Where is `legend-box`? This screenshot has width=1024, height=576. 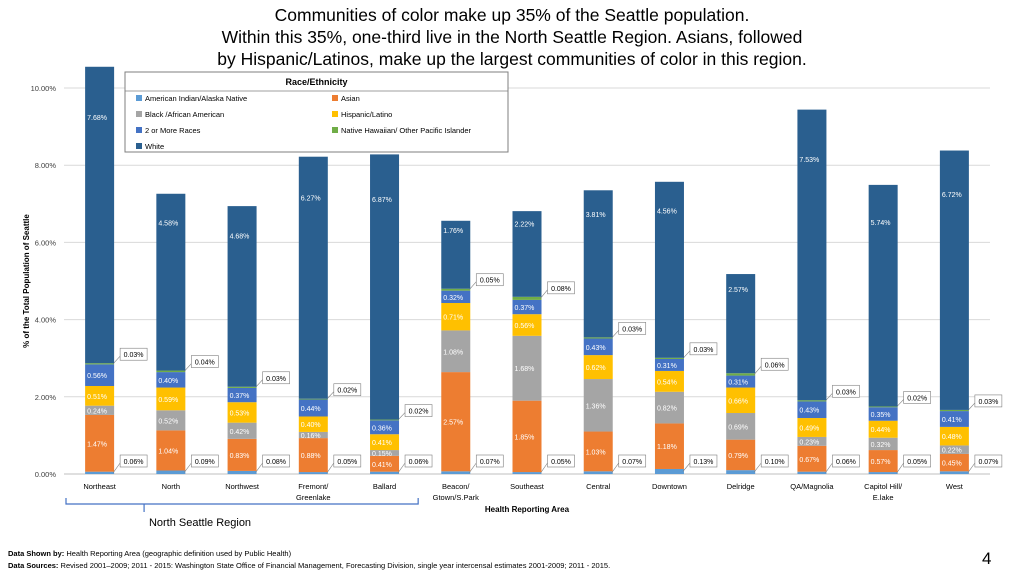
legend-box is located at coordinates (316, 112).